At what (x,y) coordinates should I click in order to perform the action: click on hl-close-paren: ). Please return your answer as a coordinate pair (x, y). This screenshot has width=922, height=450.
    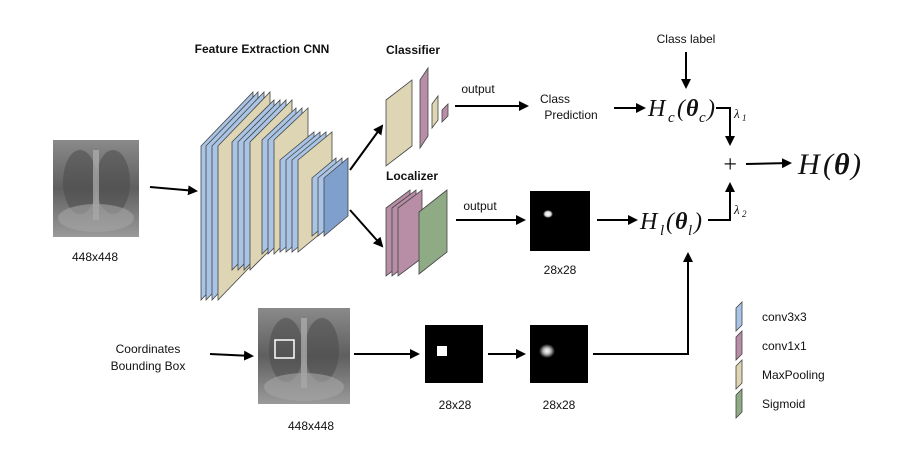
    Looking at the image, I should click on (697, 222).